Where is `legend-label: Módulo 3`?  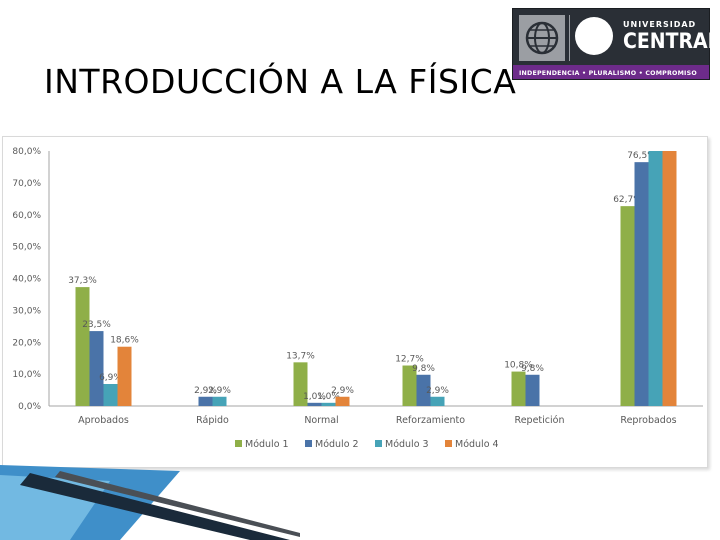 legend-label: Módulo 3 is located at coordinates (407, 444).